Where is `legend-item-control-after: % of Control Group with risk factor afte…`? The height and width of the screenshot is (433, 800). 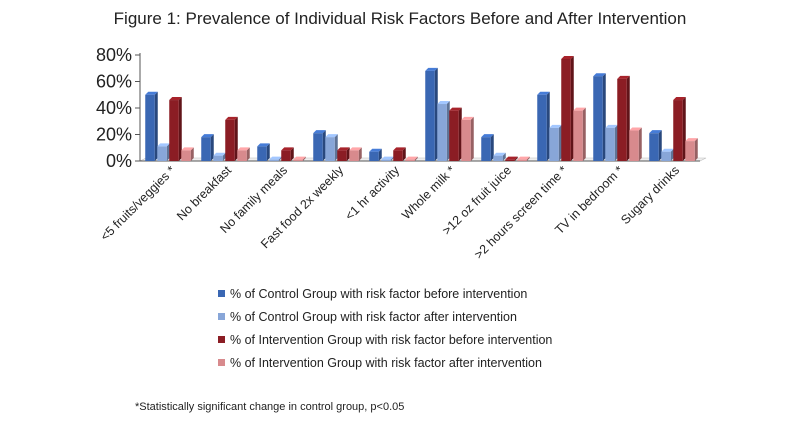
legend-item-control-after: % of Control Group with risk factor afte… is located at coordinates (367, 317).